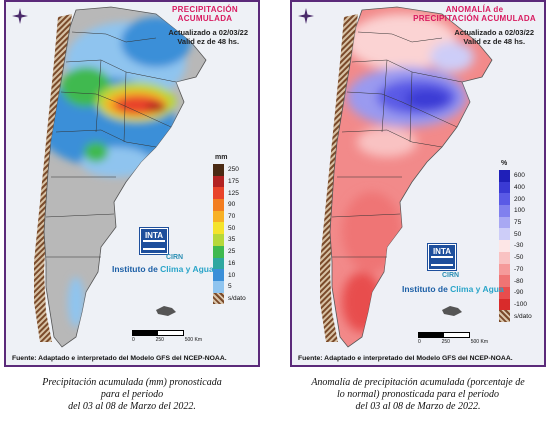 The width and height of the screenshot is (550, 429). I want to click on legend-label: -80, so click(519, 281).